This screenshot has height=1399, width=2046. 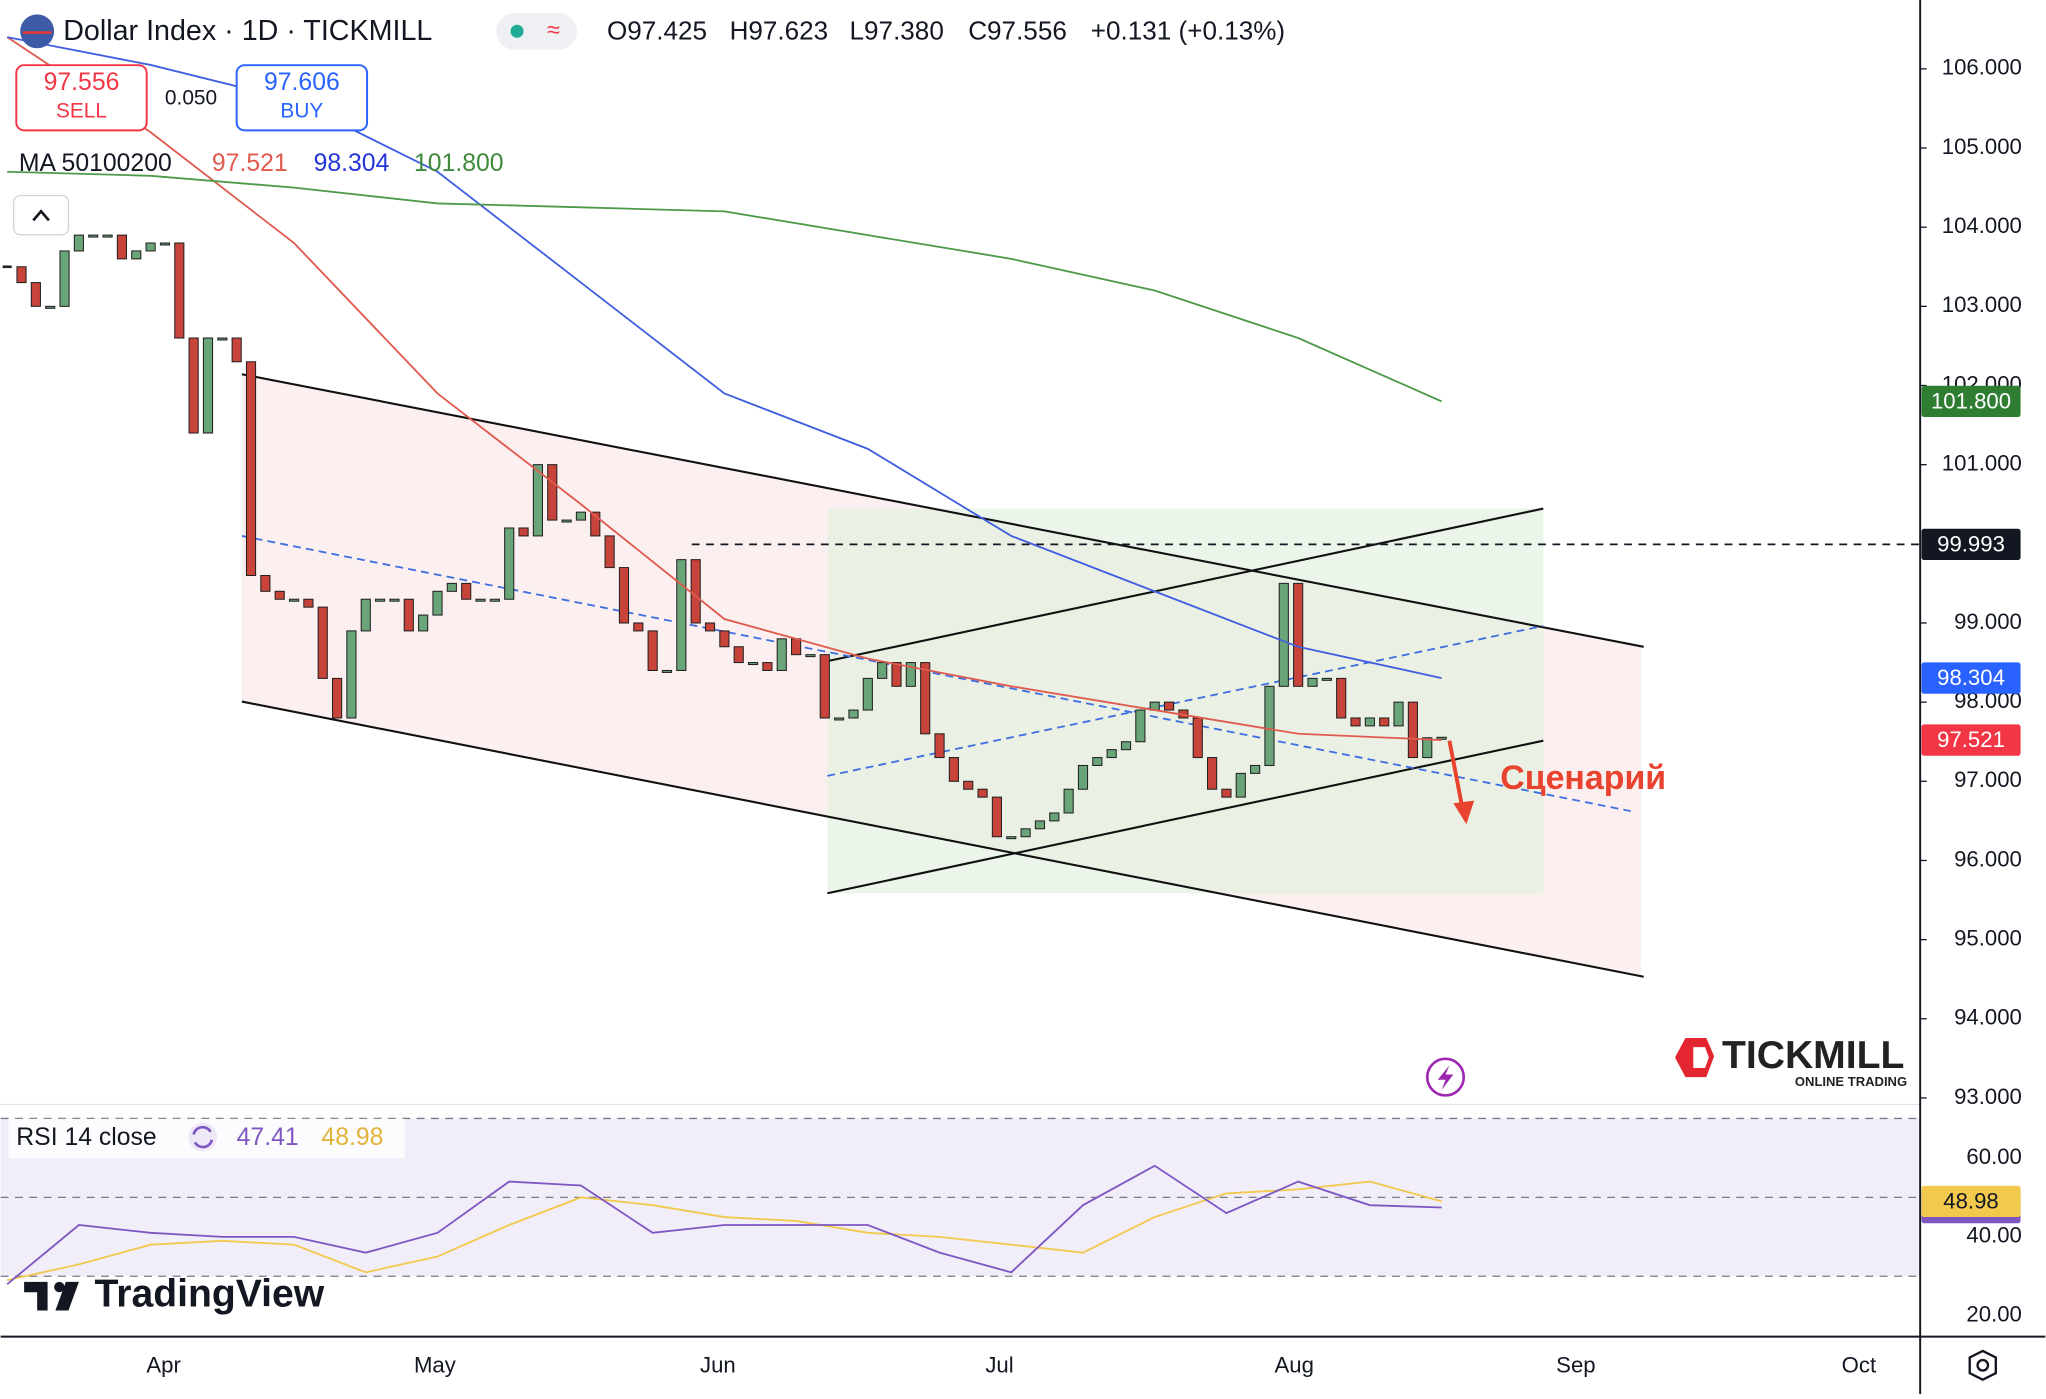 I want to click on x-tick-label: Apr, so click(x=163, y=1364).